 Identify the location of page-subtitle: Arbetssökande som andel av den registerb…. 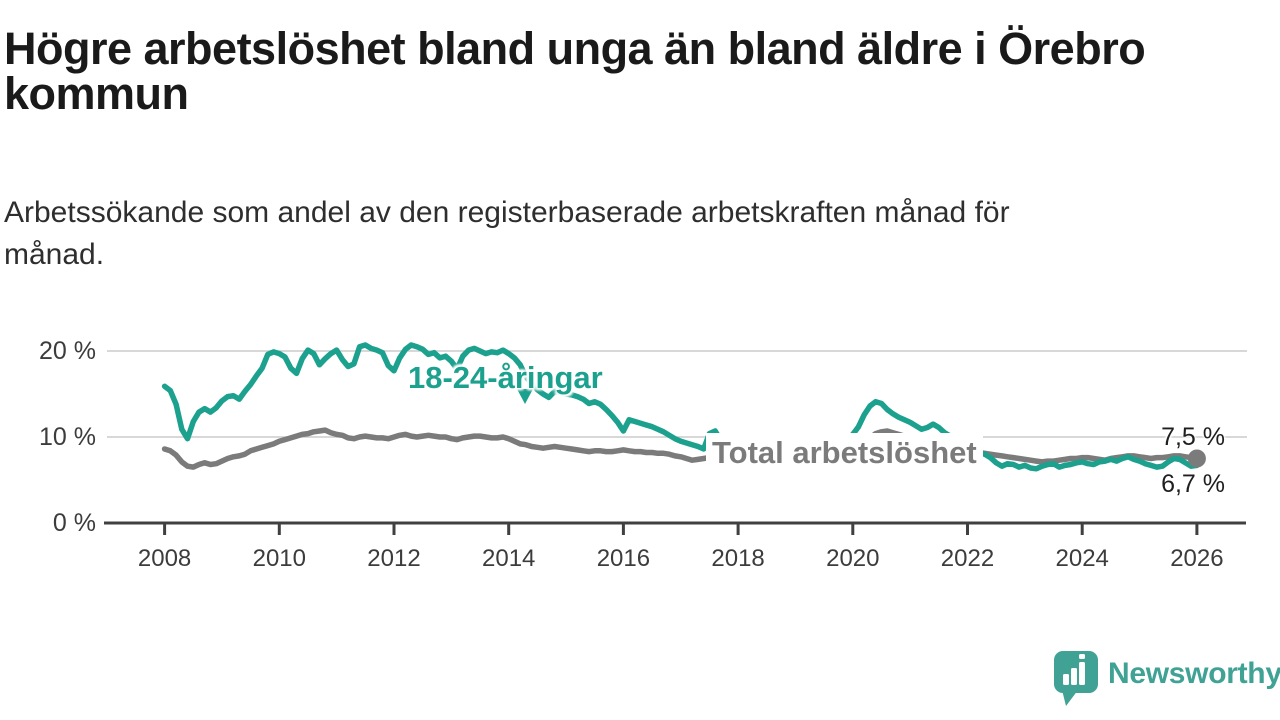
(507, 233).